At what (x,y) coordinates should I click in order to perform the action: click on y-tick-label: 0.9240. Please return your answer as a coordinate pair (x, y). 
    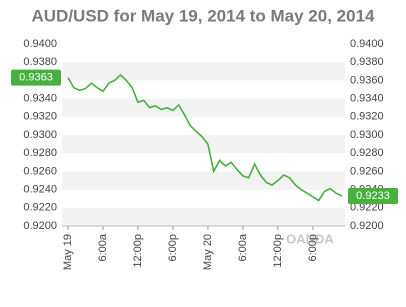
    Looking at the image, I should click on (40, 190).